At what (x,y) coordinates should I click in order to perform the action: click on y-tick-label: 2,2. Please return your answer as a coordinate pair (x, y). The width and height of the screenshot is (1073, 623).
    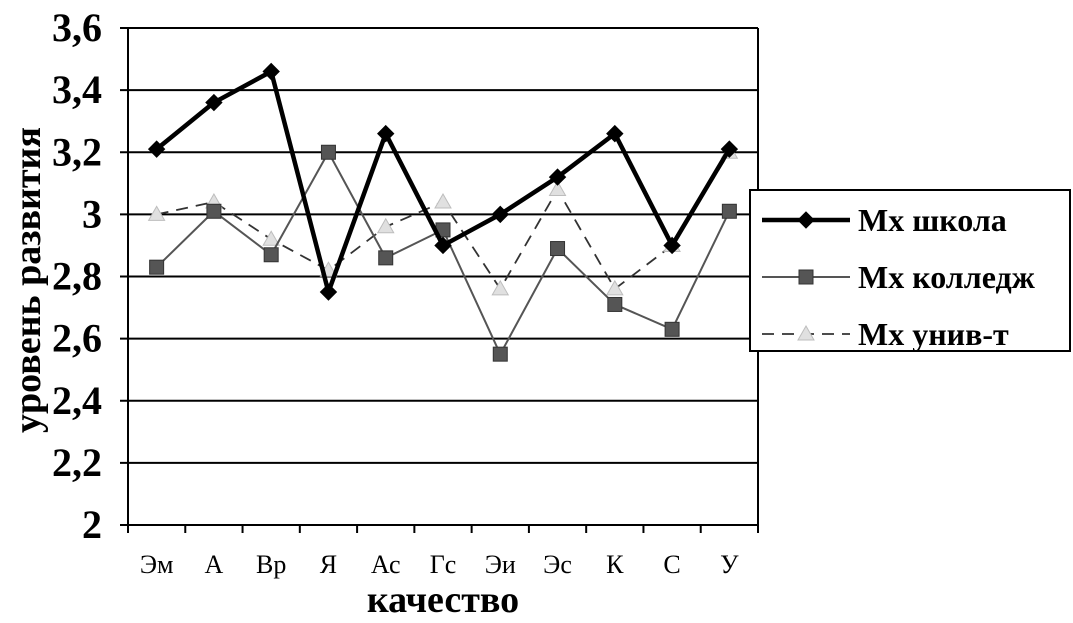
    Looking at the image, I should click on (77, 462).